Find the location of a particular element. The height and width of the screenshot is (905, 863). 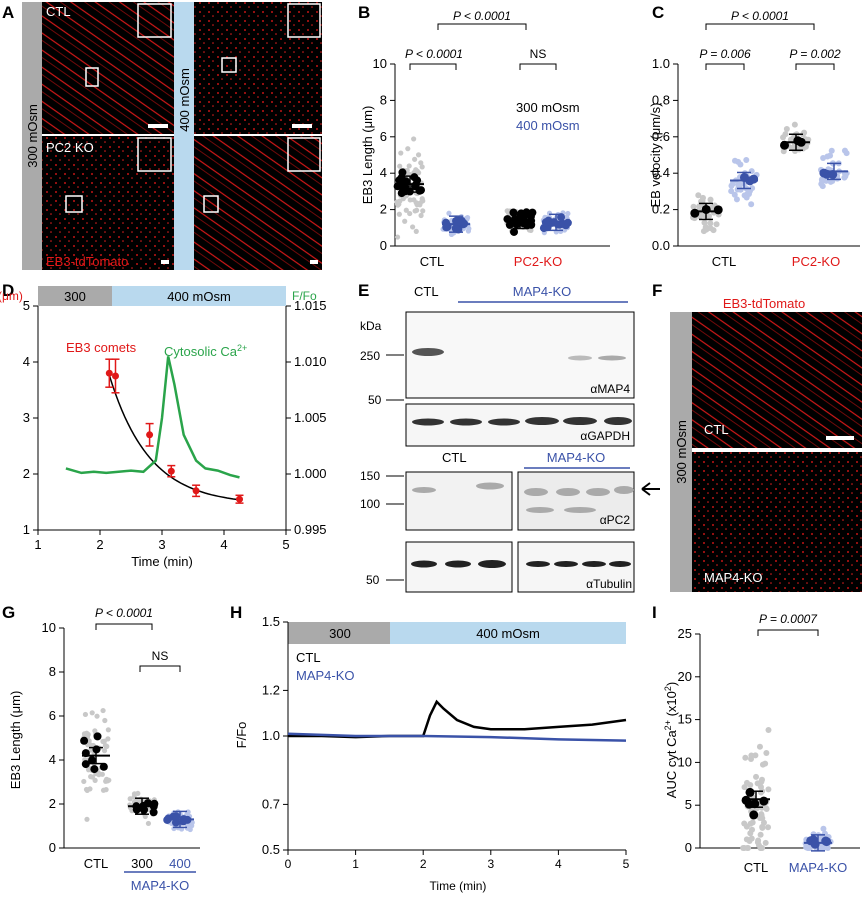

g-tick-label: 6 is located at coordinates (52, 715).